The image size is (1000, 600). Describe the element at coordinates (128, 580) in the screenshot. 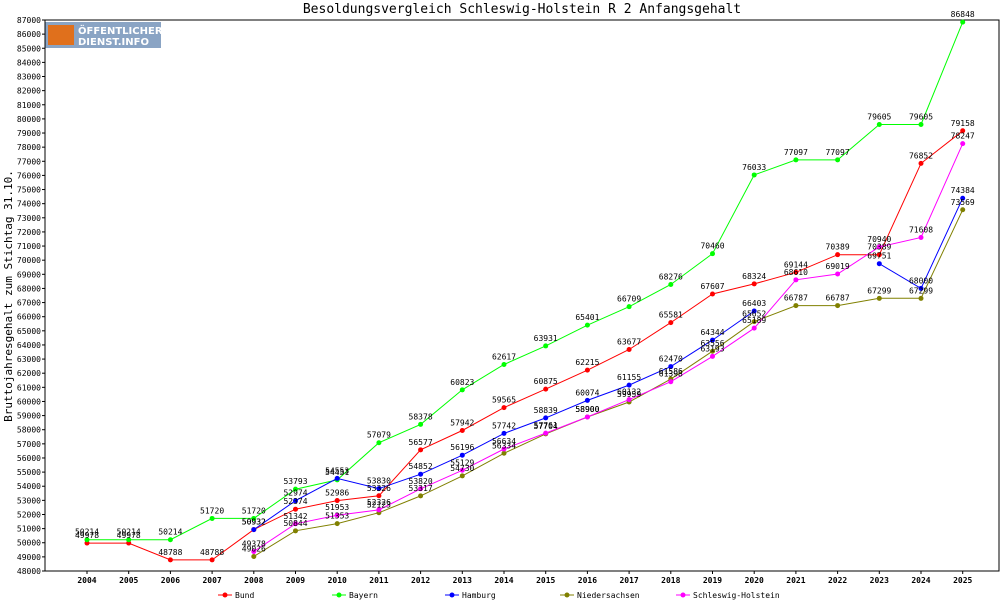

I see `x-tick-label: 2005` at that location.